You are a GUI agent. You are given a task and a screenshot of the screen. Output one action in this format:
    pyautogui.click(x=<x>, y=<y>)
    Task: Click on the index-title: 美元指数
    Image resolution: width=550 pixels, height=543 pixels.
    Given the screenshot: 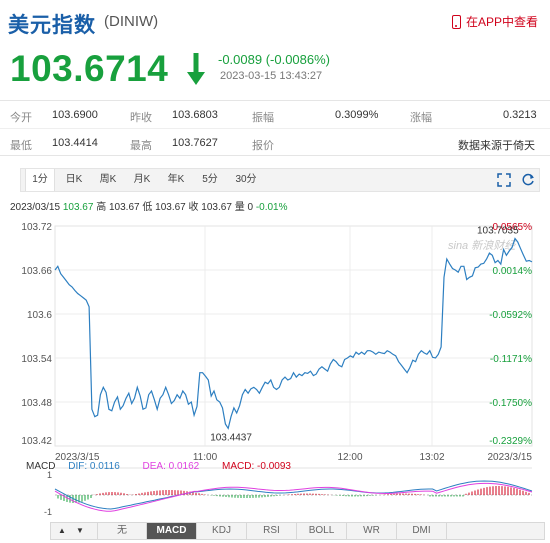 What is the action you would take?
    pyautogui.click(x=52, y=25)
    